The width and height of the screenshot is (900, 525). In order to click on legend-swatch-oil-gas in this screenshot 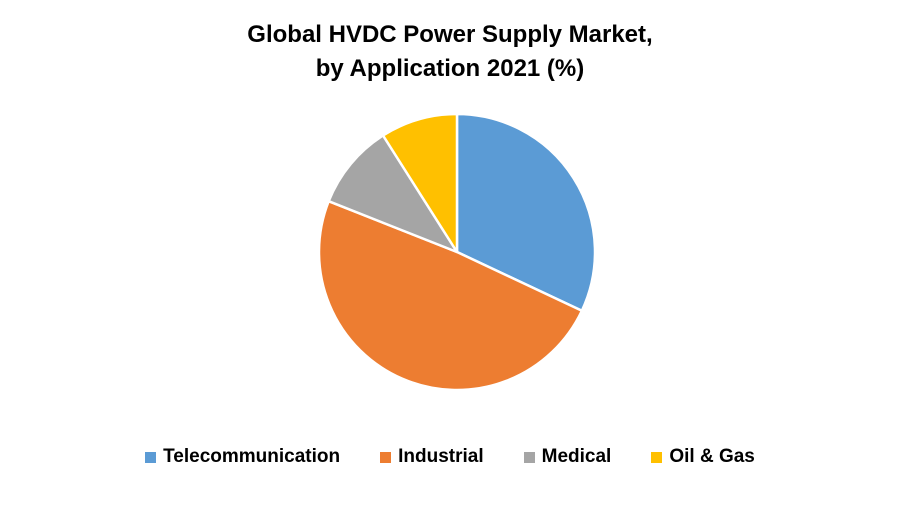, I will do `click(657, 457)`.